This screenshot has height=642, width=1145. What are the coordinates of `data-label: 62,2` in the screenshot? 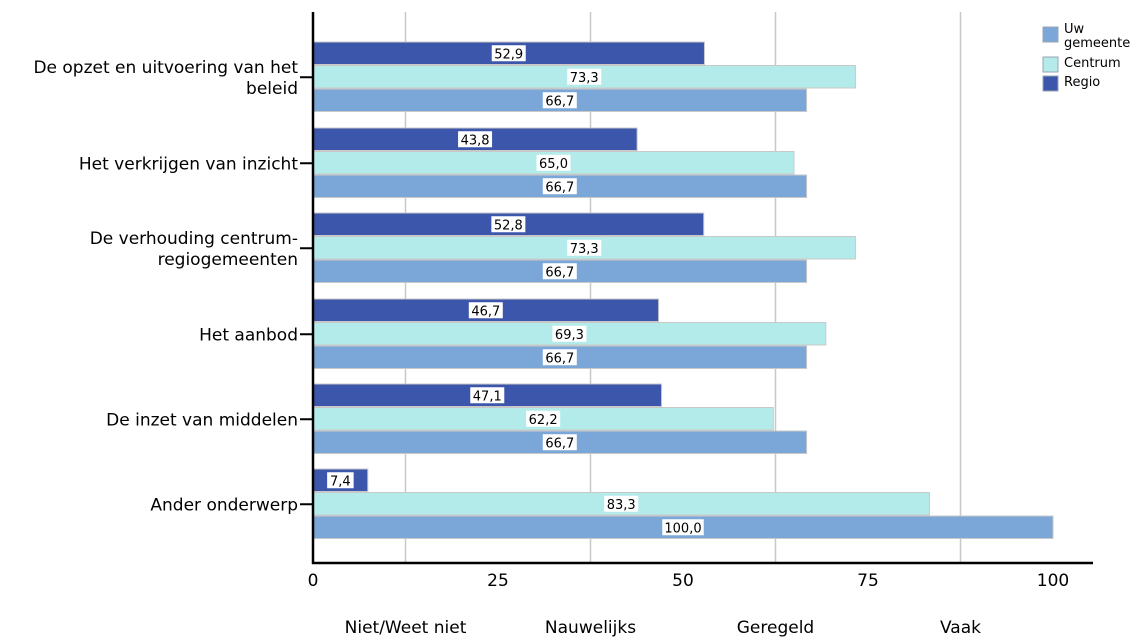 It's located at (543, 420).